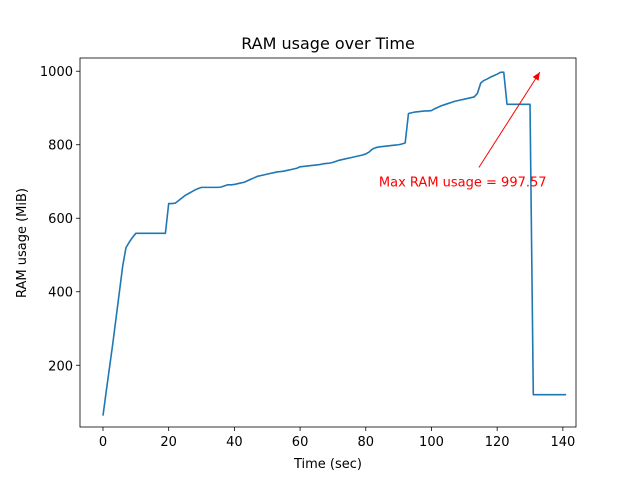 This screenshot has width=640, height=480. What do you see at coordinates (328, 43) in the screenshot?
I see `chart-title: RAM usage over Time` at bounding box center [328, 43].